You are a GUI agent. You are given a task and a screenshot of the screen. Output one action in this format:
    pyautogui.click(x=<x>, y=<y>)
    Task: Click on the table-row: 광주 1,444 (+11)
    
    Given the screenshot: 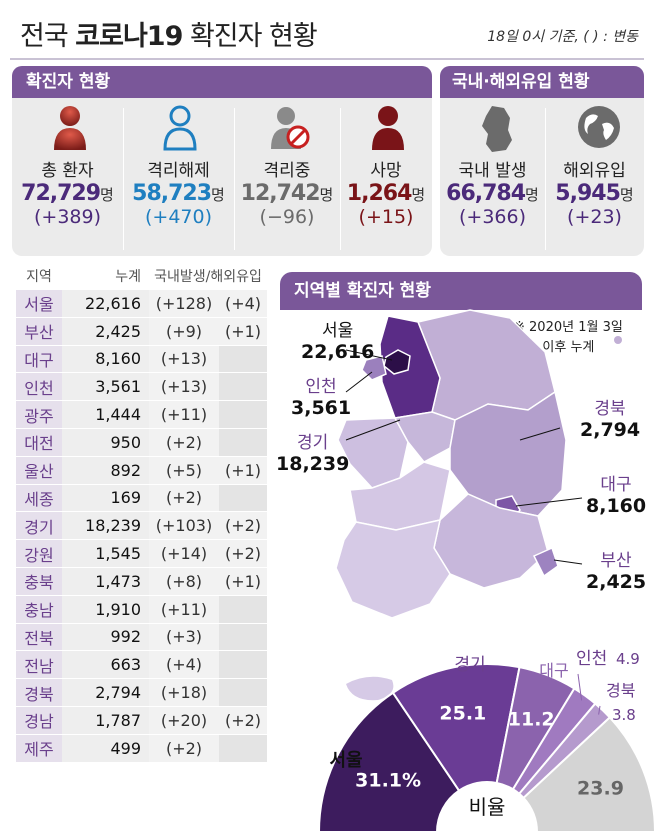 What is the action you would take?
    pyautogui.click(x=141, y=414)
    